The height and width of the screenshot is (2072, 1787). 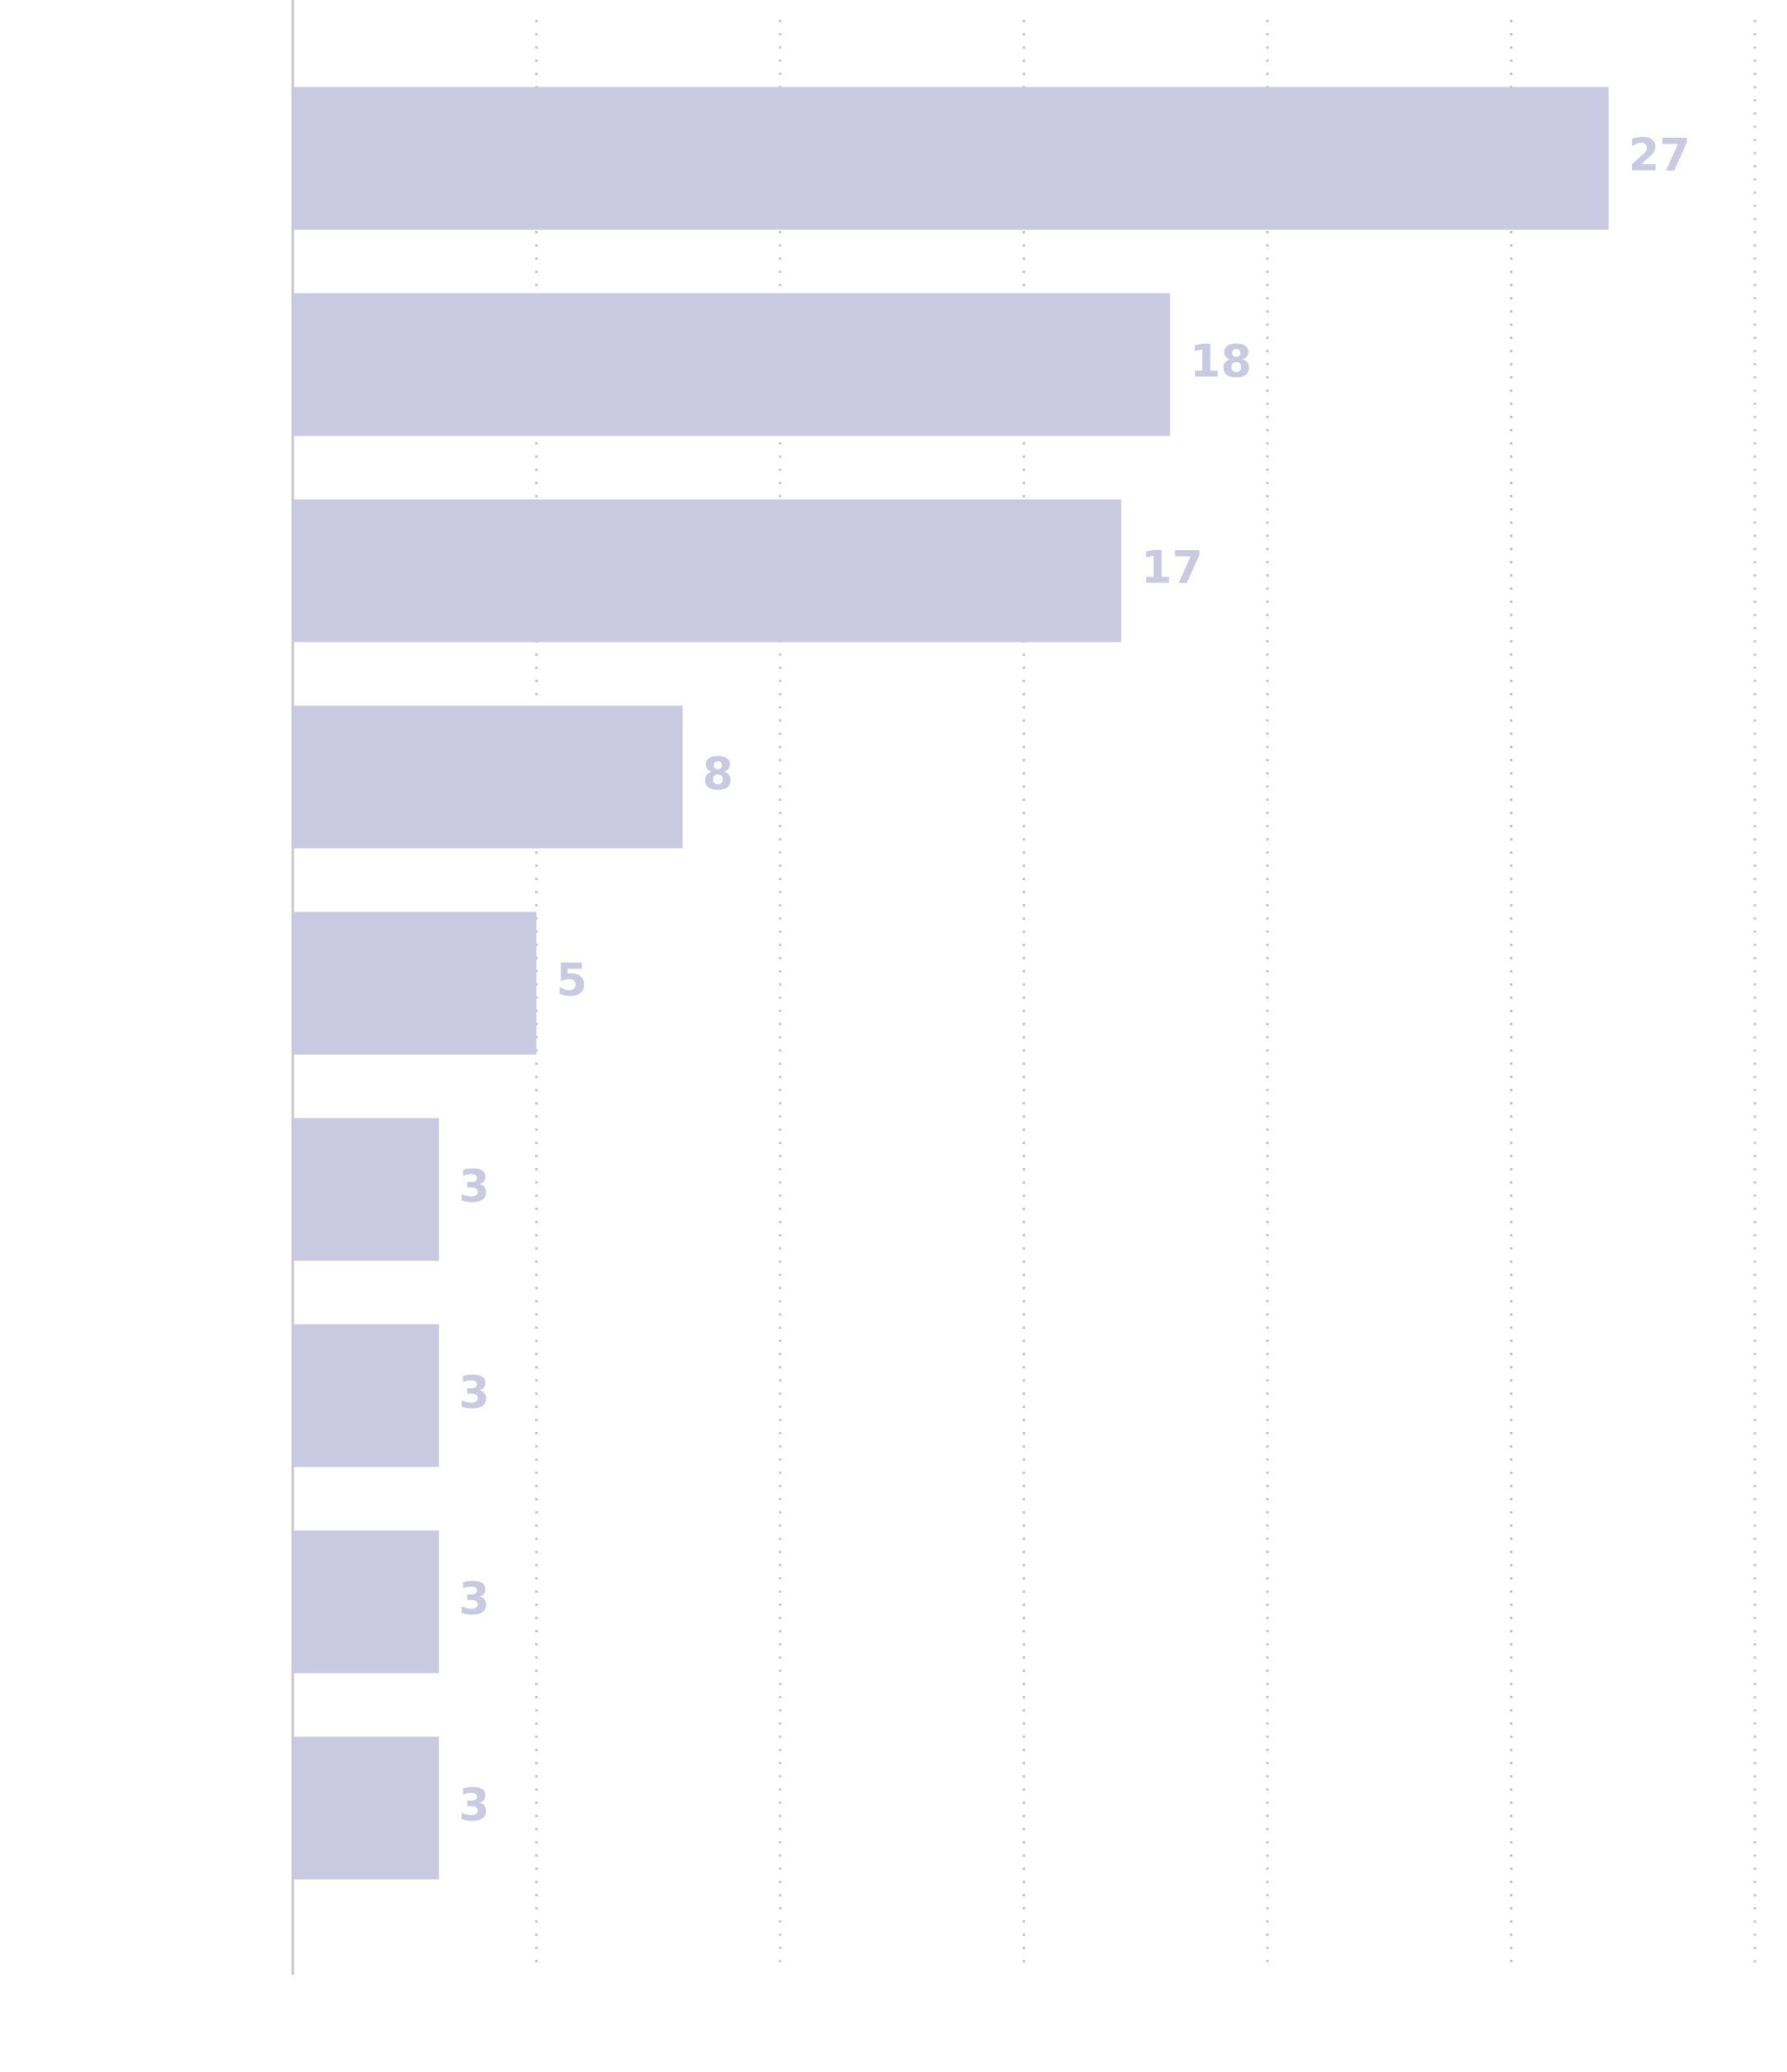 What do you see at coordinates (1660, 155) in the screenshot?
I see `value-label: 27` at bounding box center [1660, 155].